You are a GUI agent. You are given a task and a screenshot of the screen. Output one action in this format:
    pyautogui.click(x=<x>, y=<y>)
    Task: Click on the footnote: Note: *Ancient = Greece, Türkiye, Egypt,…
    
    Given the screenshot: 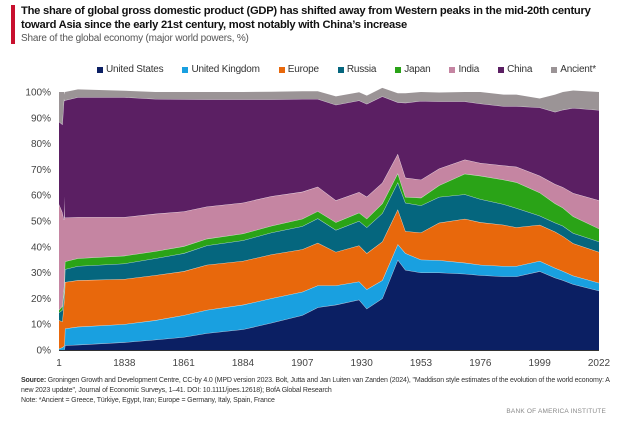 What is the action you would take?
    pyautogui.click(x=148, y=400)
    